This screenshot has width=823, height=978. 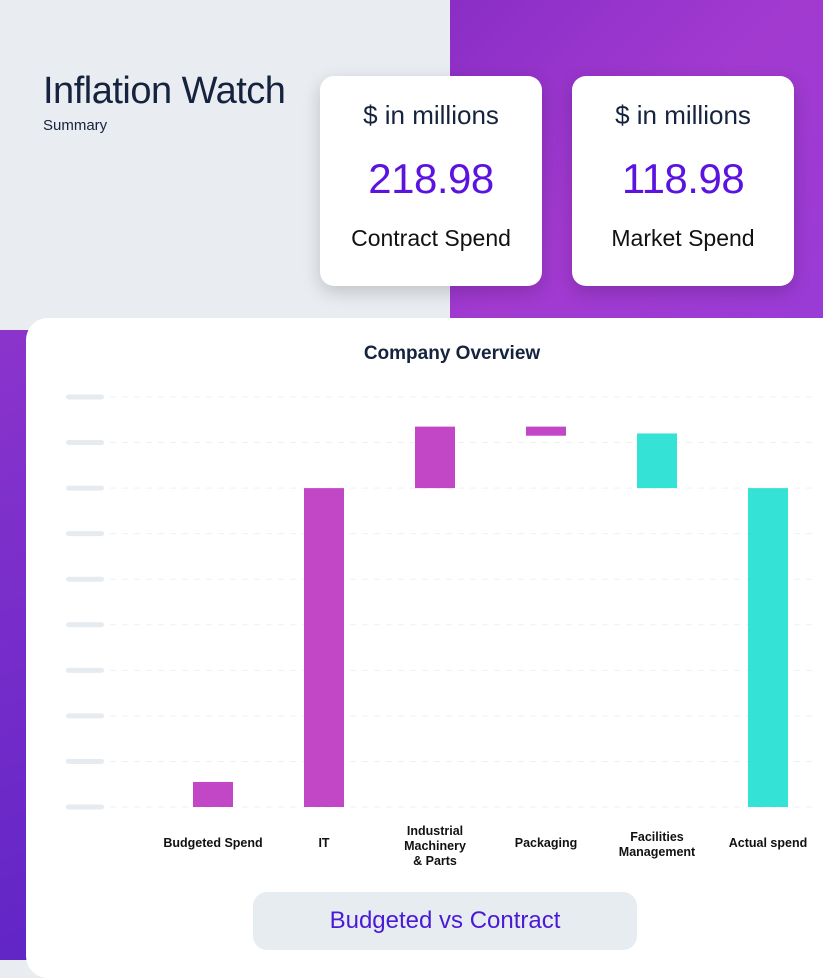 I want to click on page-subtitle: Summary, so click(x=75, y=125).